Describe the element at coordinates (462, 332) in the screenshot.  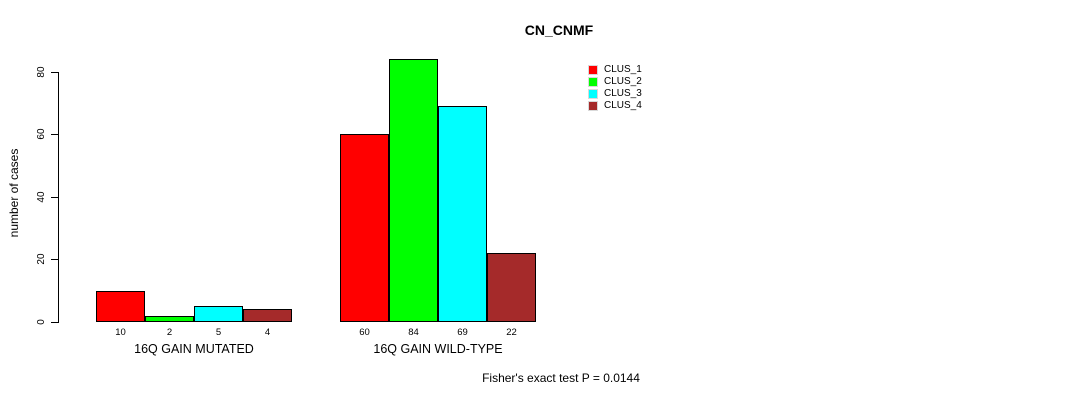
I see `bar-value-label: 69` at that location.